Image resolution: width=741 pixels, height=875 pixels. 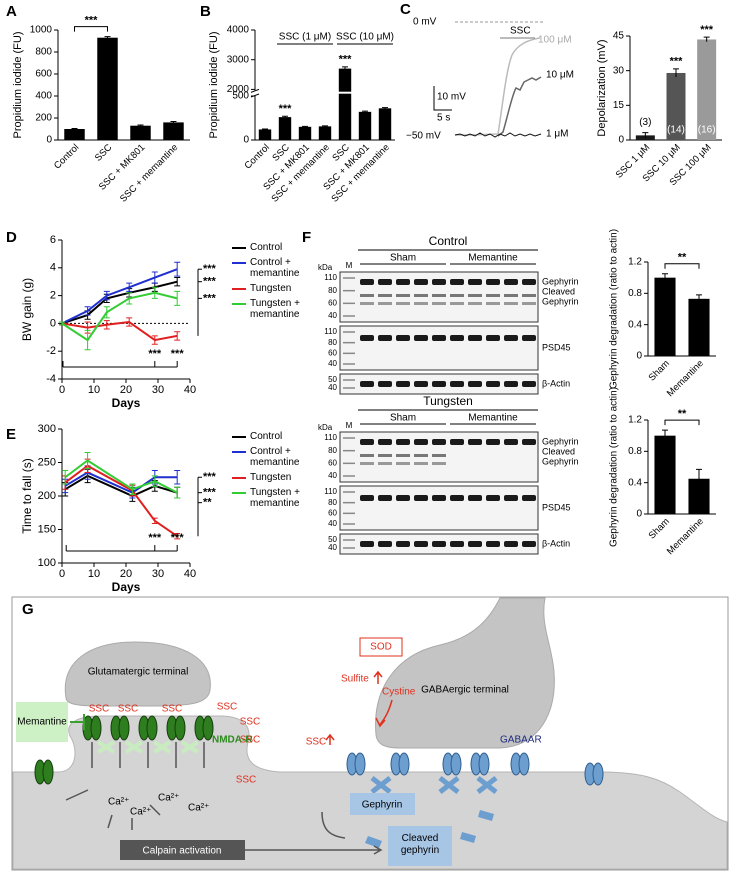 I want to click on label: Cystine, so click(x=399, y=692).